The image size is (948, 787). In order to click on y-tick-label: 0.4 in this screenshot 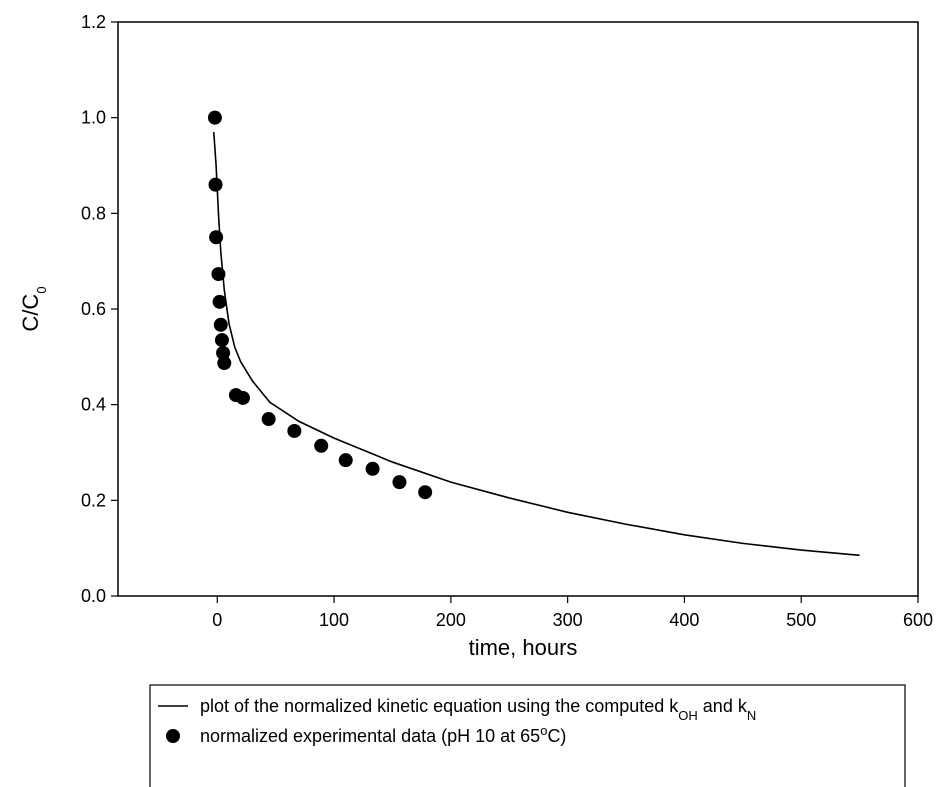, I will do `click(93, 405)`.